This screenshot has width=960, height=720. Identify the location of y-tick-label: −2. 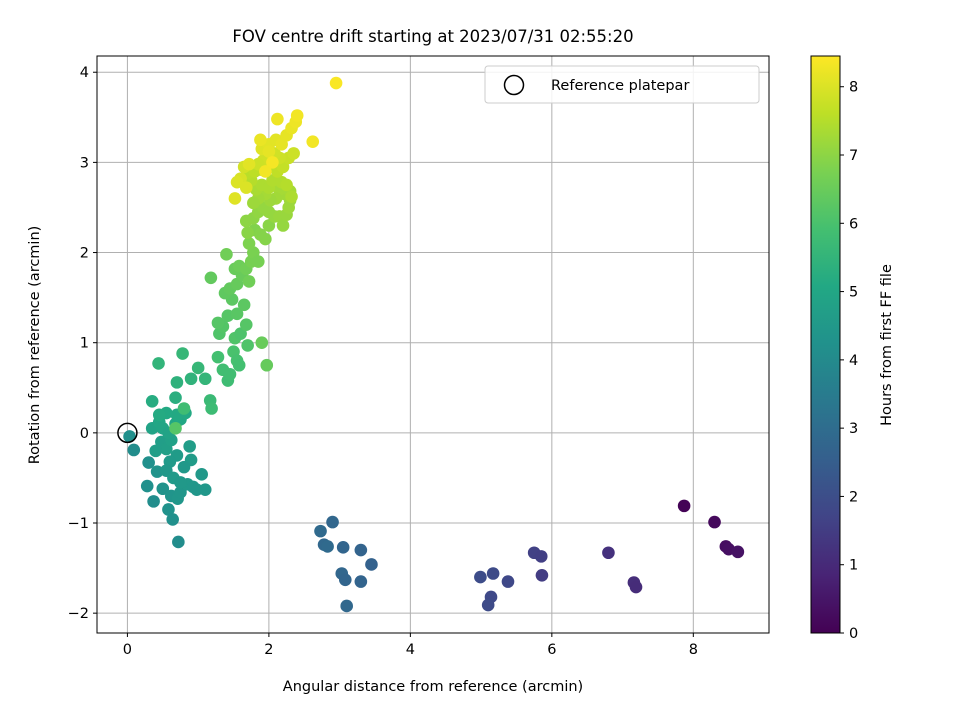
(78, 614).